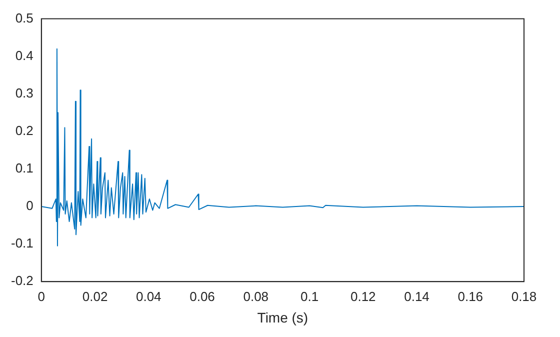 The image size is (560, 337). Describe the element at coordinates (24, 92) in the screenshot. I see `y-tick-label: 0.3` at that location.